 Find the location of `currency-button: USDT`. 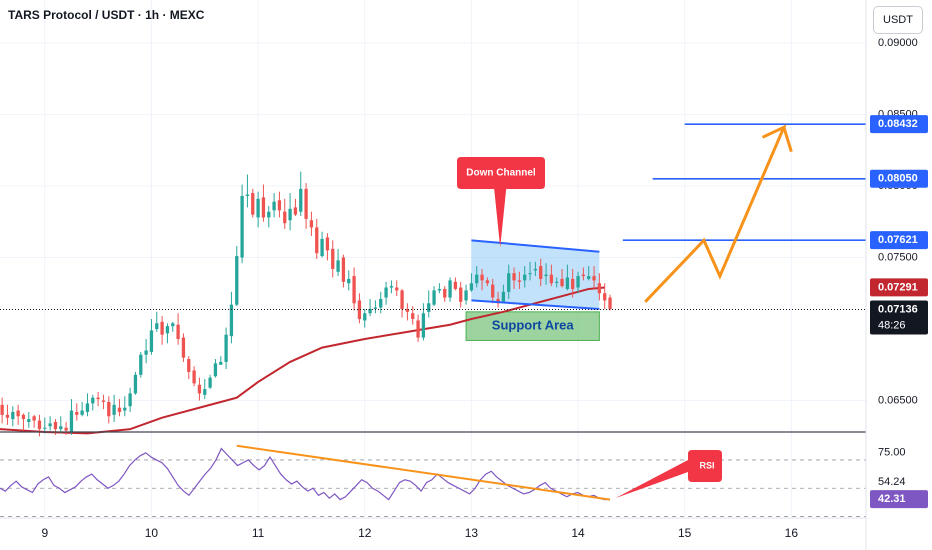

currency-button: USDT is located at coordinates (898, 20).